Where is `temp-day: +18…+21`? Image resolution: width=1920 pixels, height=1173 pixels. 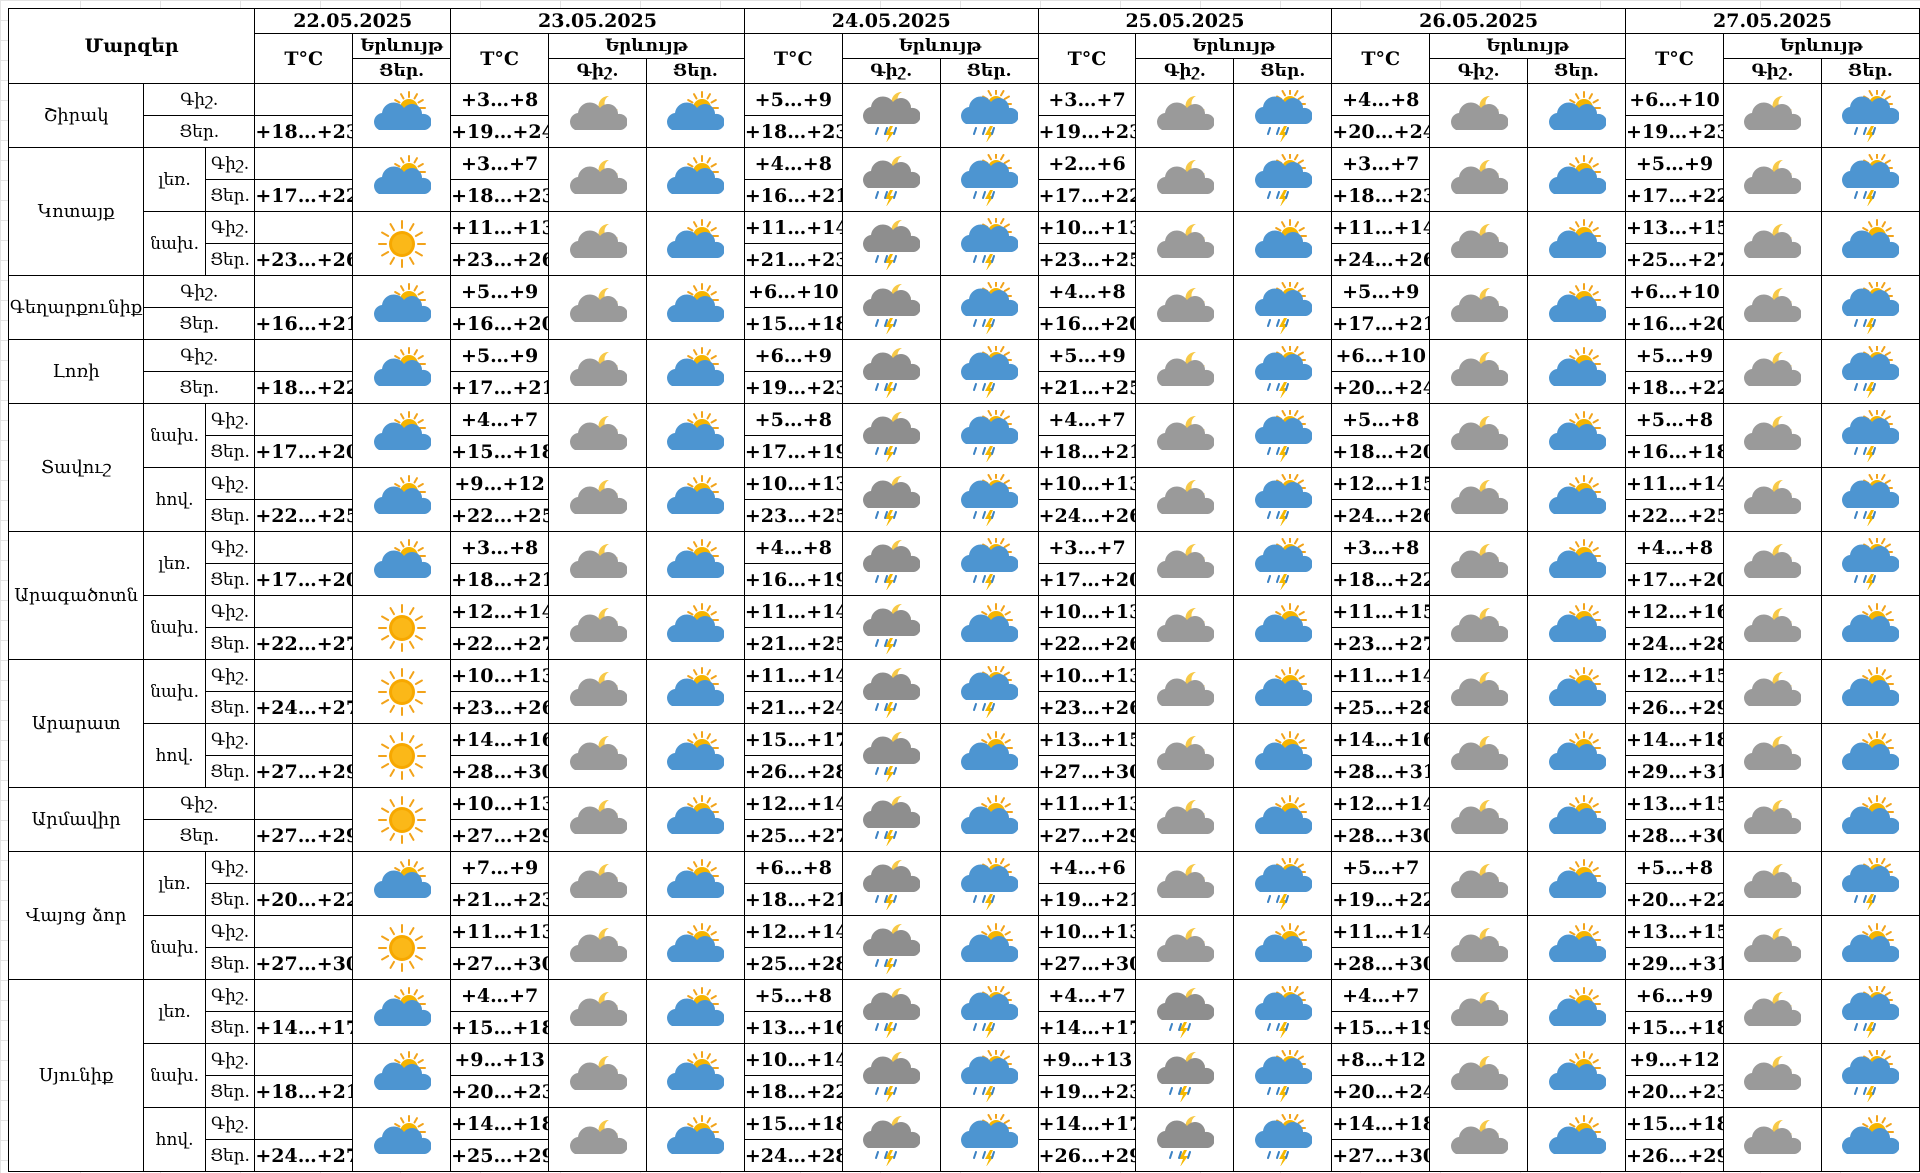 temp-day: +18…+21 is located at coordinates (304, 1091).